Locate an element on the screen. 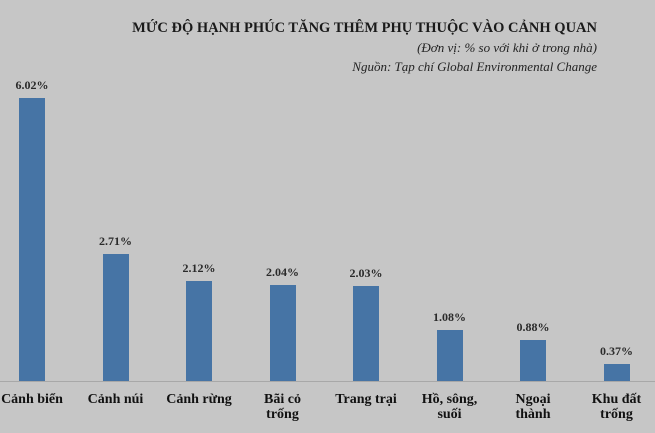 Image resolution: width=655 pixels, height=433 pixels. bar-value-label: 2.71% is located at coordinates (115, 241).